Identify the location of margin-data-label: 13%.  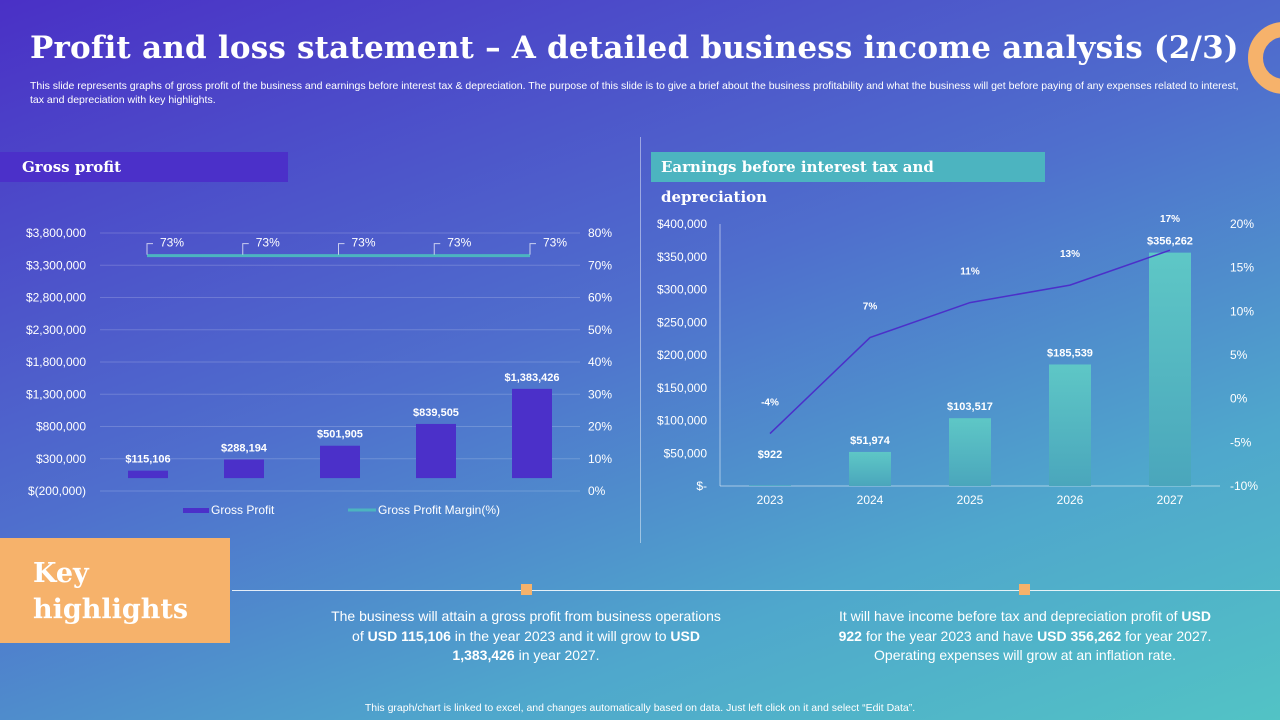
(1070, 254).